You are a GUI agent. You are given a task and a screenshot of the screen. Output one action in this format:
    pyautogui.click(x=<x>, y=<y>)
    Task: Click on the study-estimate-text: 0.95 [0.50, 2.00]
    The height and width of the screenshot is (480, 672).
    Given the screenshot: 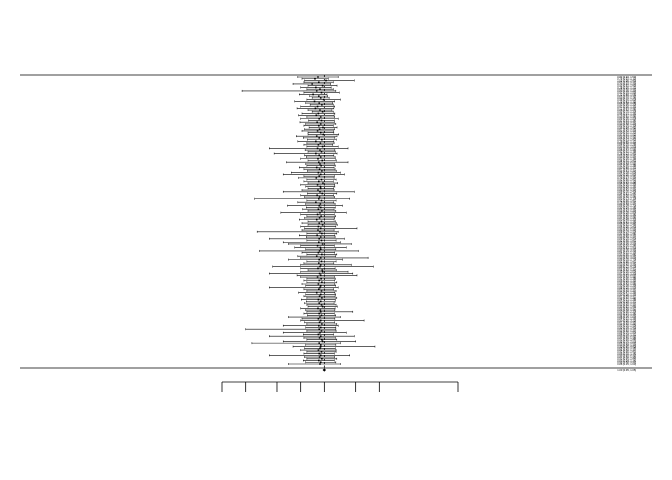 What is the action you would take?
    pyautogui.click(x=626, y=272)
    